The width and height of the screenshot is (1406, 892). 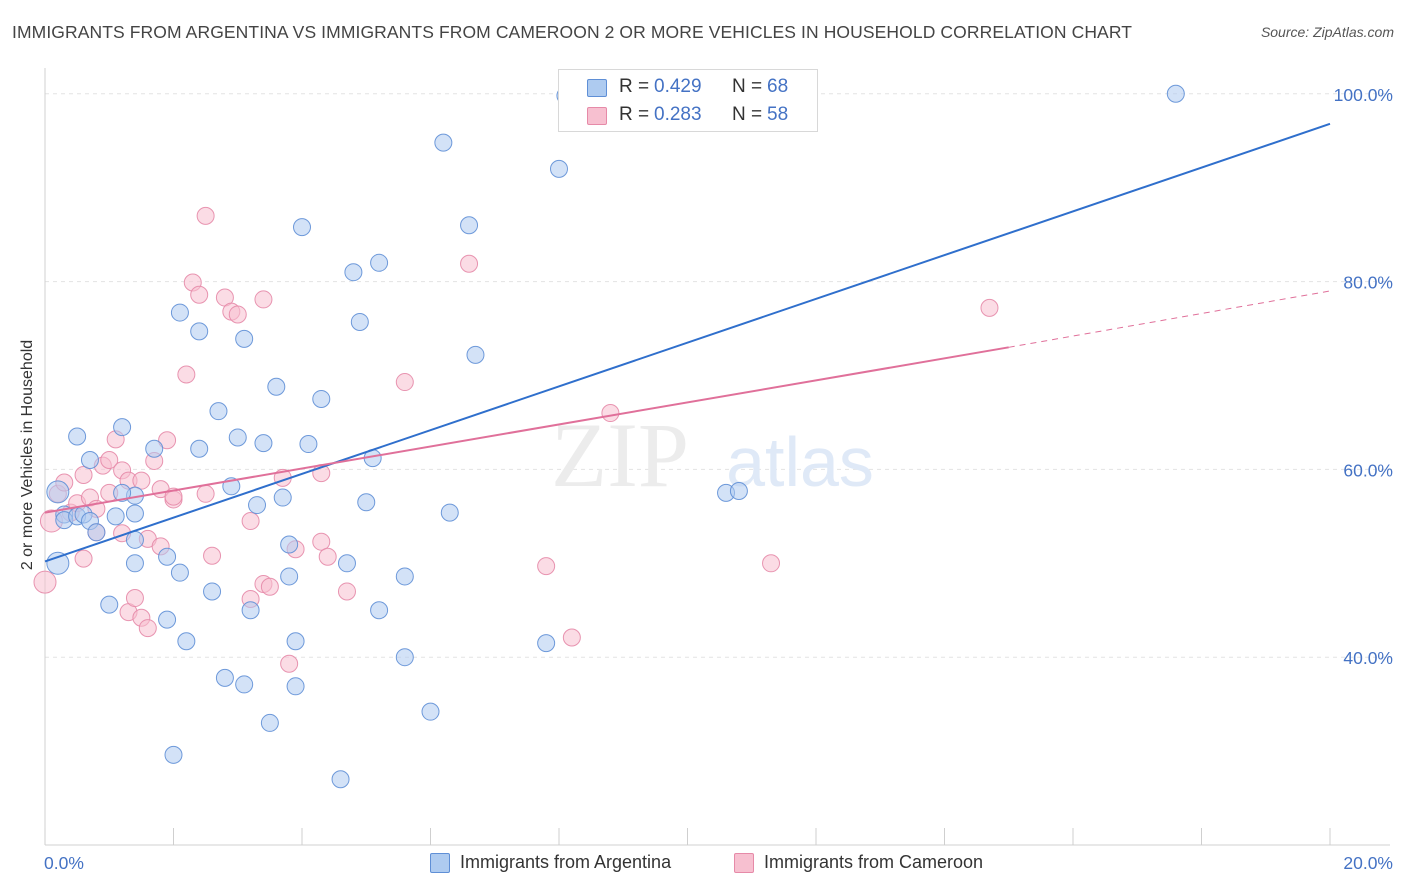 What do you see at coordinates (678, 86) in the screenshot?
I see `legend-r-value: 0.429` at bounding box center [678, 86].